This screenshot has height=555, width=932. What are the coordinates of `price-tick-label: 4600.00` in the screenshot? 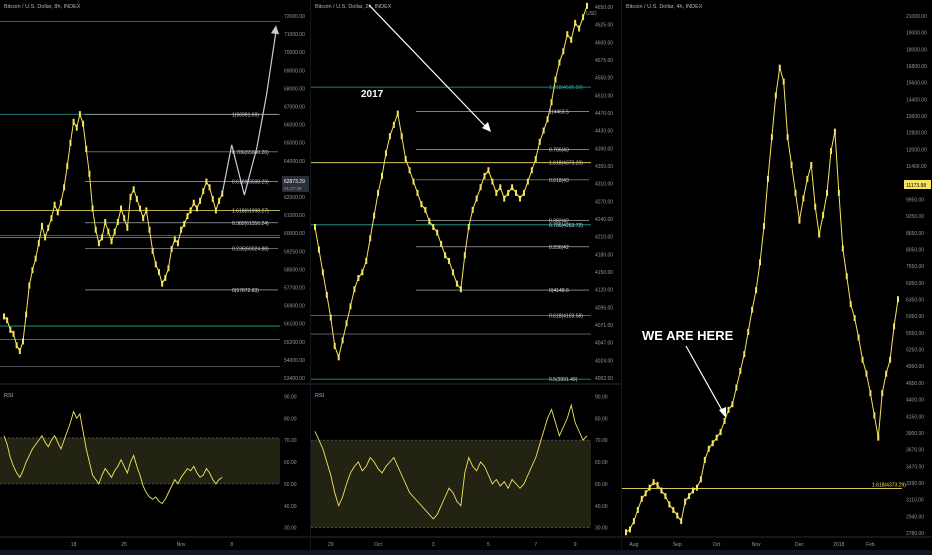 It's located at (604, 43).